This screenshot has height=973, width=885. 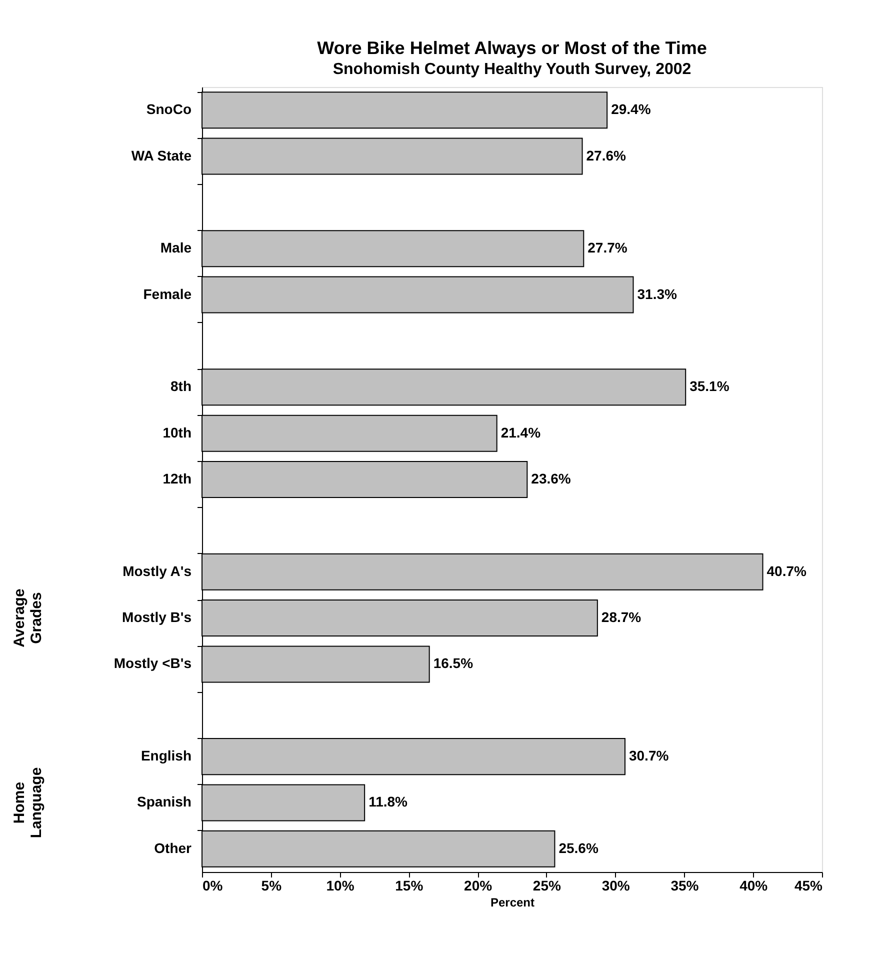 What do you see at coordinates (551, 478) in the screenshot?
I see `data-label: 23.6%` at bounding box center [551, 478].